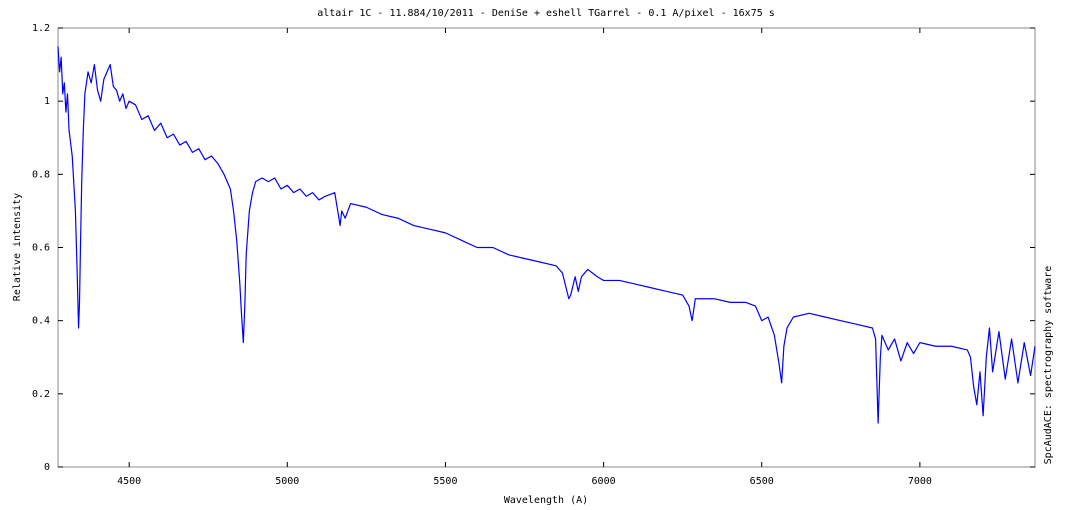 Image resolution: width=1070 pixels, height=510 pixels. What do you see at coordinates (604, 481) in the screenshot?
I see `x-tick-label: 6000` at bounding box center [604, 481].